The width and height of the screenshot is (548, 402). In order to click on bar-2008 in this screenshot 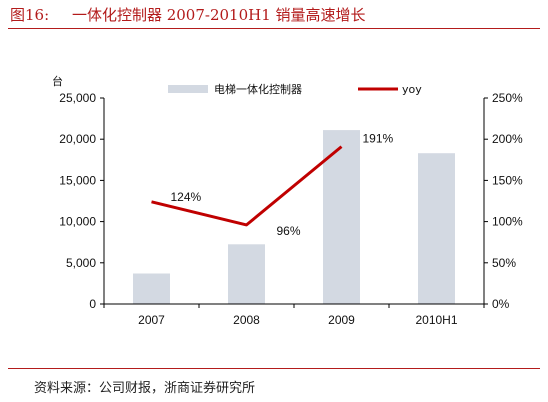, I will do `click(246, 274)`.